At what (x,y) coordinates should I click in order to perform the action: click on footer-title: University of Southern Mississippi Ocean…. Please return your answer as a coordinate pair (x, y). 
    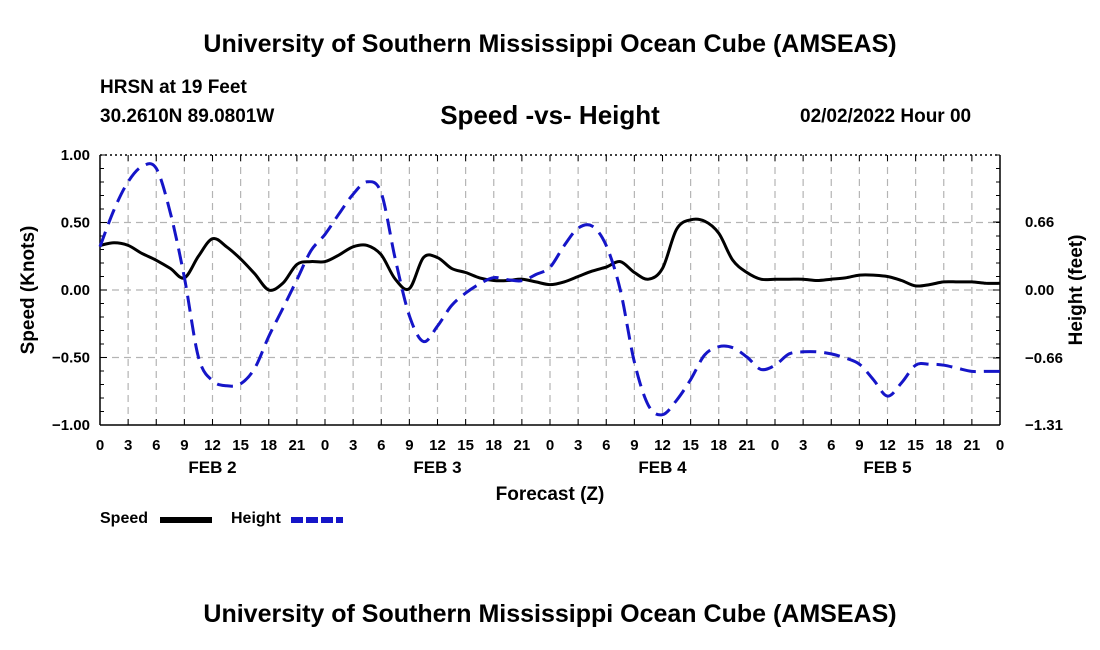
    Looking at the image, I should click on (550, 614).